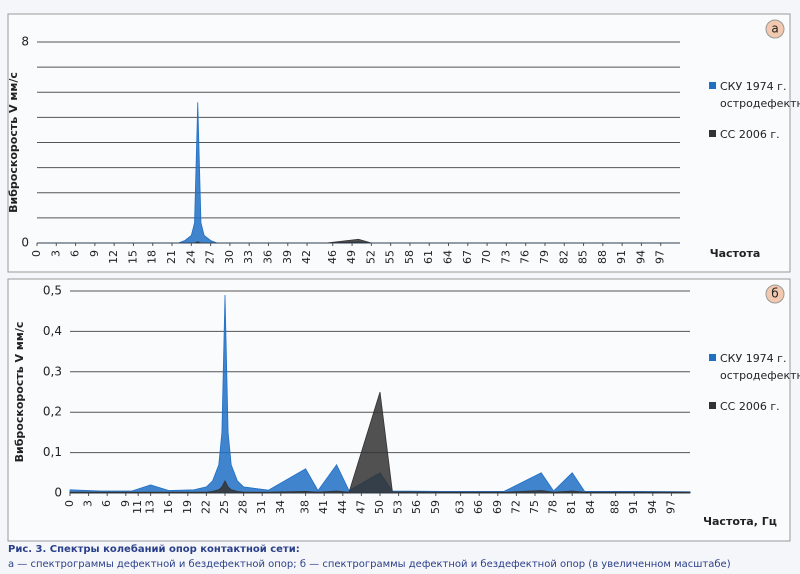 The height and width of the screenshot is (574, 800). I want to click on y-tick-label: 0,5, so click(52, 291).